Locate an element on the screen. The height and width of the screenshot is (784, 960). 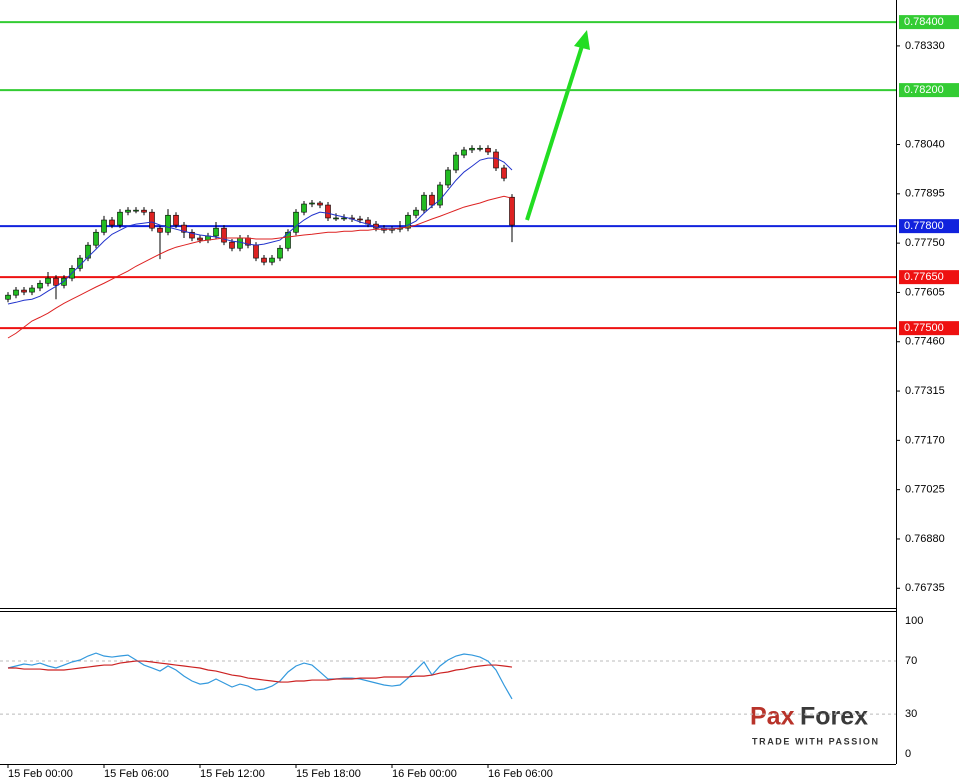
logo-tagline: TRADE WITH PASSION is located at coordinates (816, 741).